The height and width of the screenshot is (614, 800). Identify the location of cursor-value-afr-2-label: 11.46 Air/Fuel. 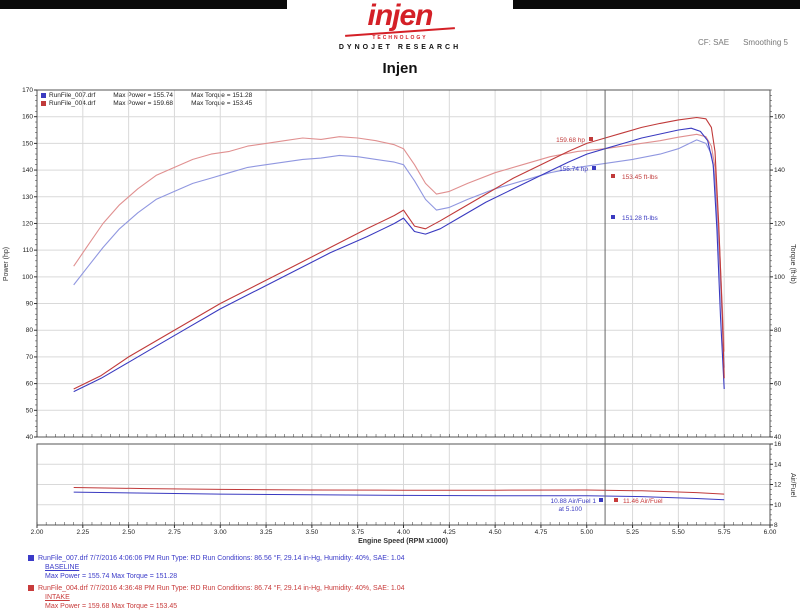
(643, 501).